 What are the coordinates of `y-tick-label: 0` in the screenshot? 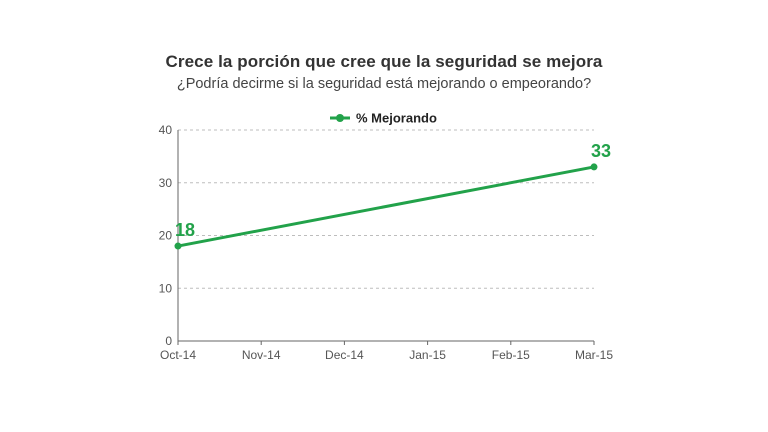 It's located at (168, 341).